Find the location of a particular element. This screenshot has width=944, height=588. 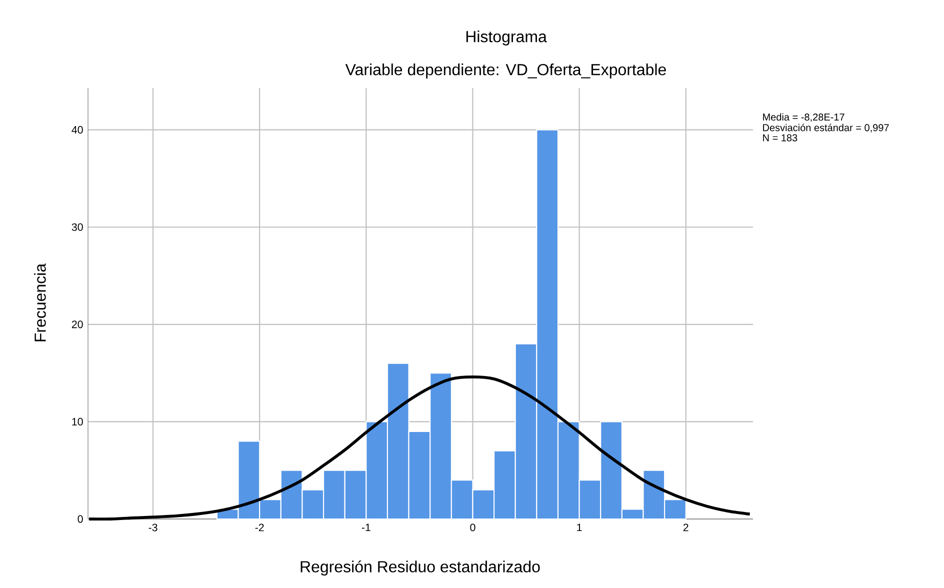

x-tick-label: -1 is located at coordinates (366, 528).